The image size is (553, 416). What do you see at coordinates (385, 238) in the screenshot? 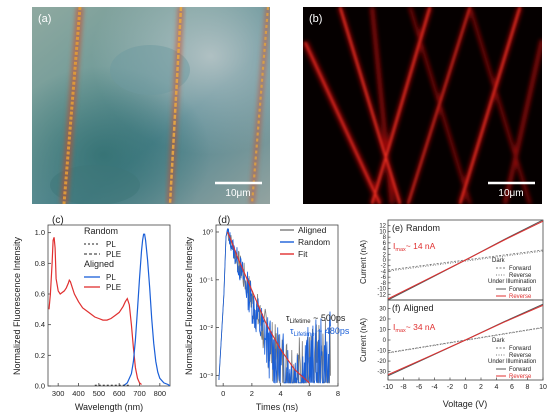
I see `y-tick-label-e: 8` at bounding box center [385, 238].